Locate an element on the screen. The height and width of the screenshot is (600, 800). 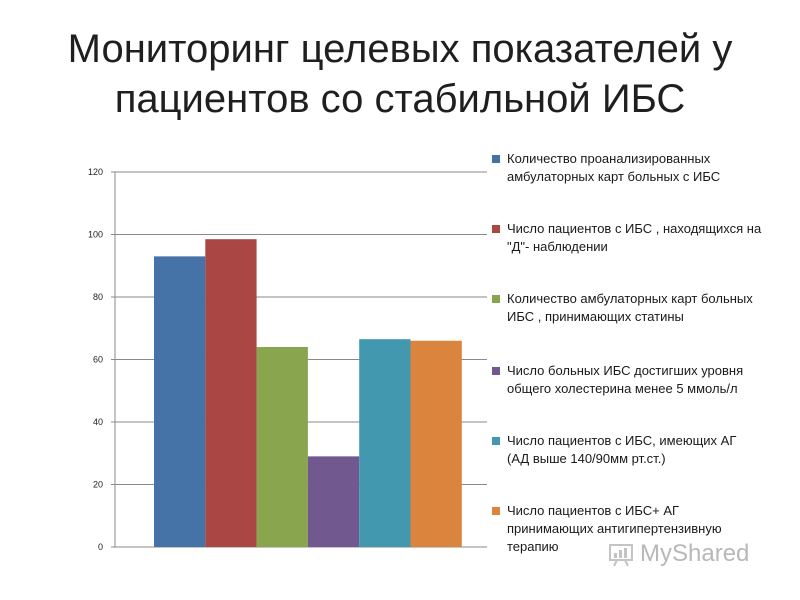
title-line-2: пациентов со стабильной ИБС is located at coordinates (400, 99).